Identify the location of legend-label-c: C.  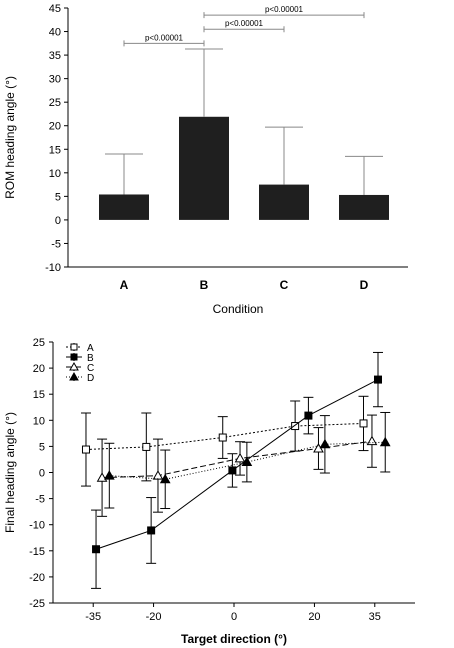
(90, 368).